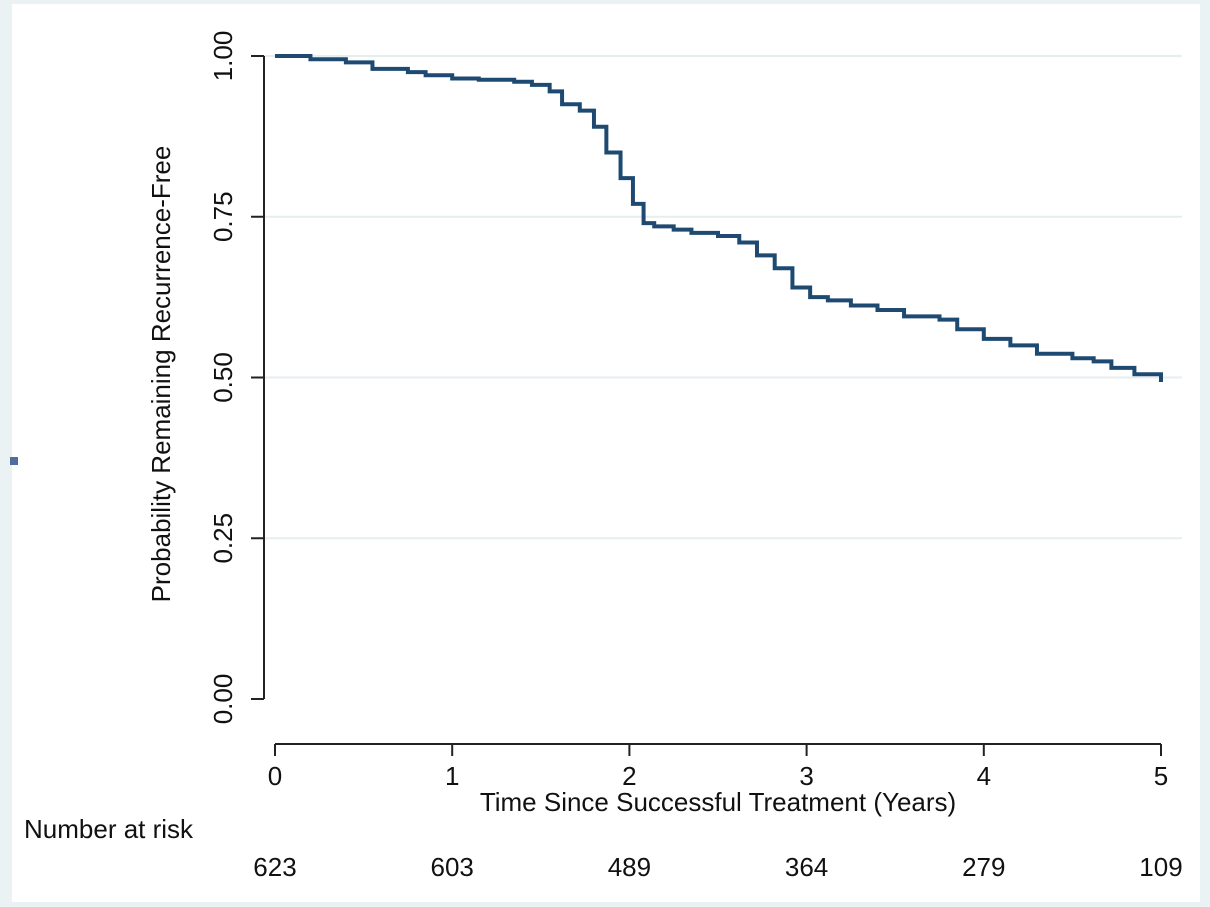 The width and height of the screenshot is (1210, 907). What do you see at coordinates (274, 867) in the screenshot?
I see `risk-count: 623` at bounding box center [274, 867].